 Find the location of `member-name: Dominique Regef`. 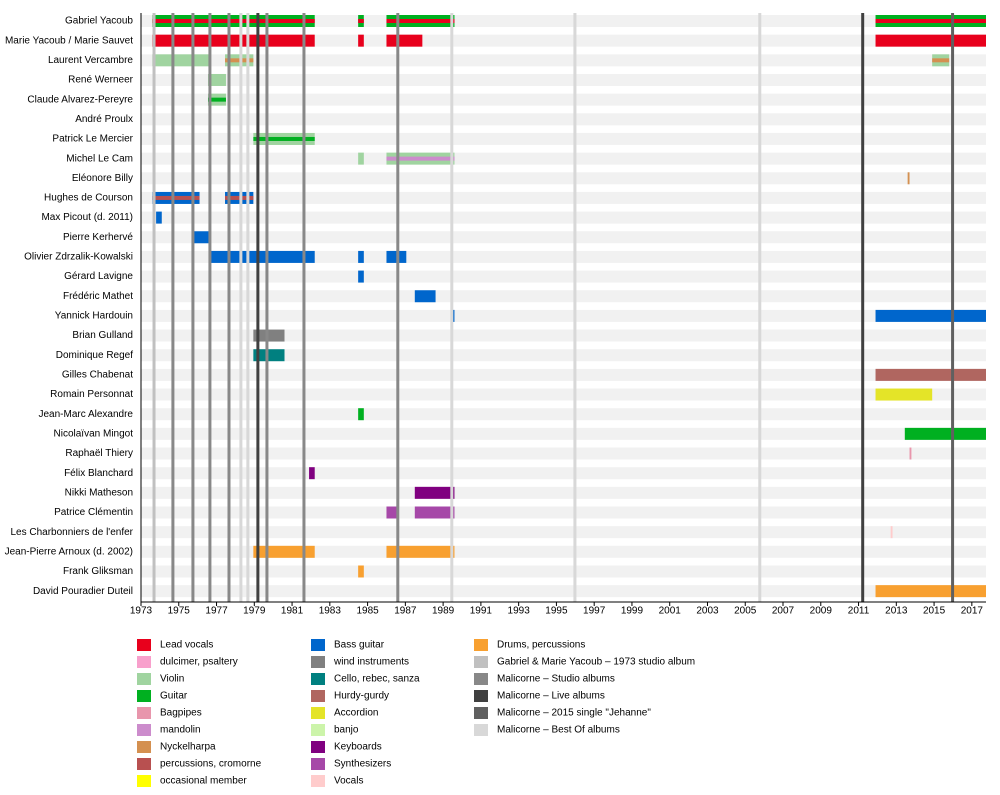

member-name: Dominique Regef is located at coordinates (94, 355).